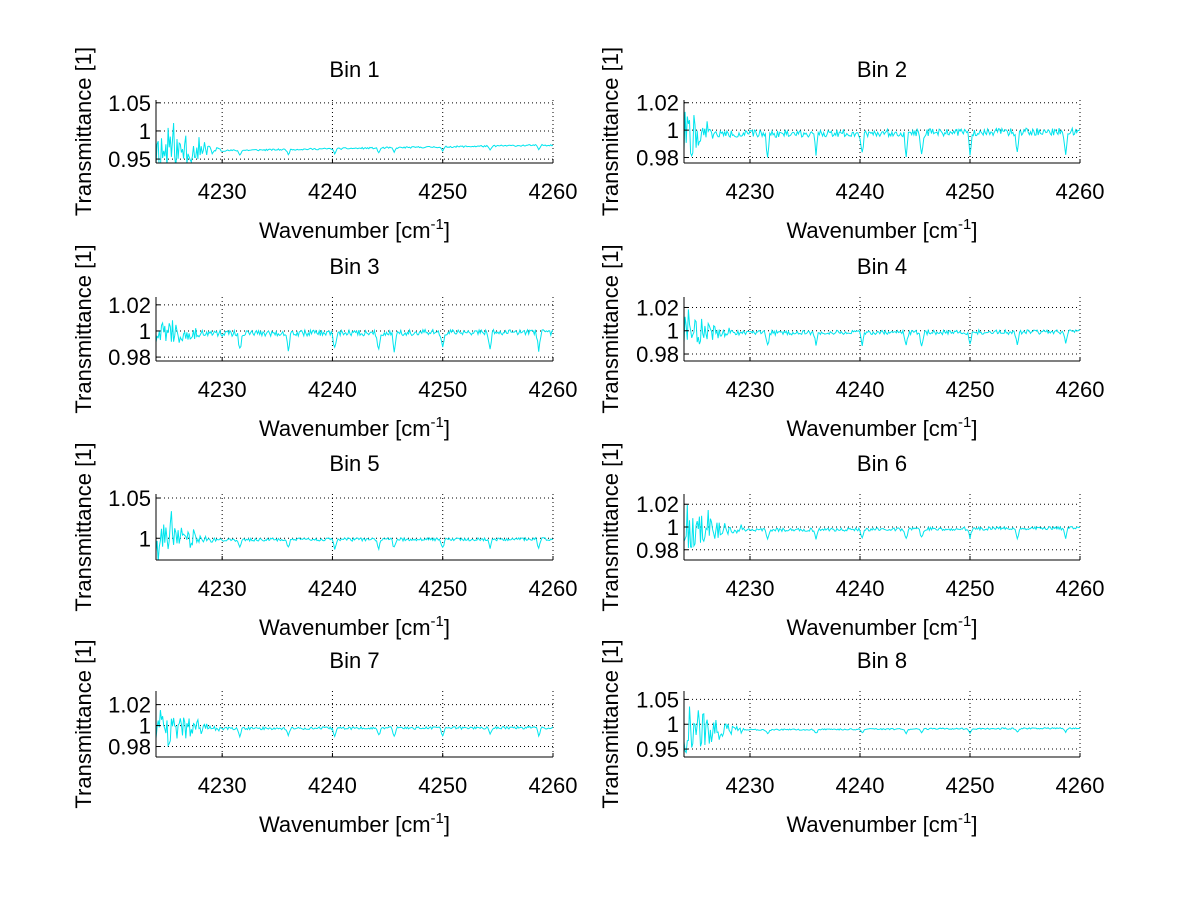 The width and height of the screenshot is (1200, 901). What do you see at coordinates (882, 463) in the screenshot?
I see `subplot-title: Bin 6` at bounding box center [882, 463].